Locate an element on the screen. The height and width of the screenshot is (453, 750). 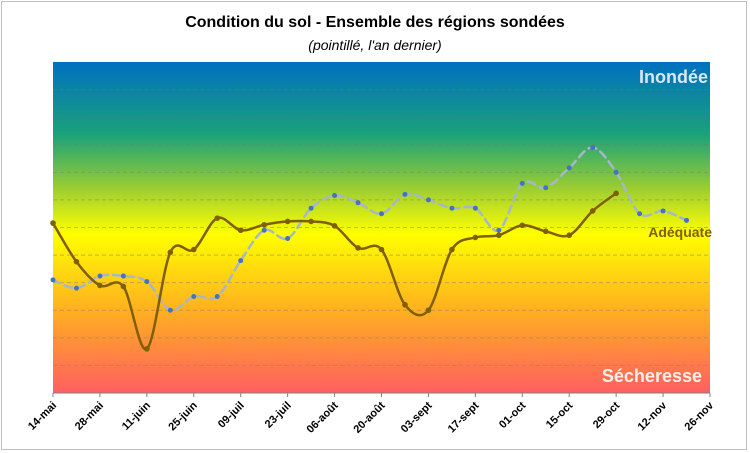
x-tick-label: 01-oct is located at coordinates (513, 415).